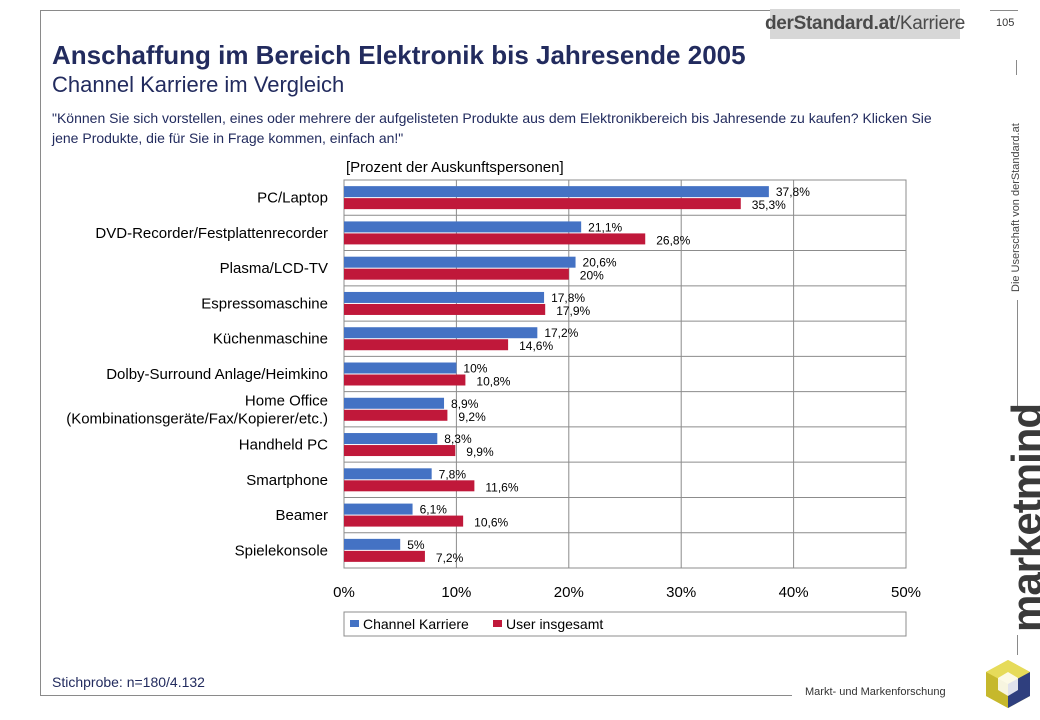 The width and height of the screenshot is (1040, 720). Describe the element at coordinates (472, 417) in the screenshot. I see `data-label-user-insgesamt: 9,2%` at that location.